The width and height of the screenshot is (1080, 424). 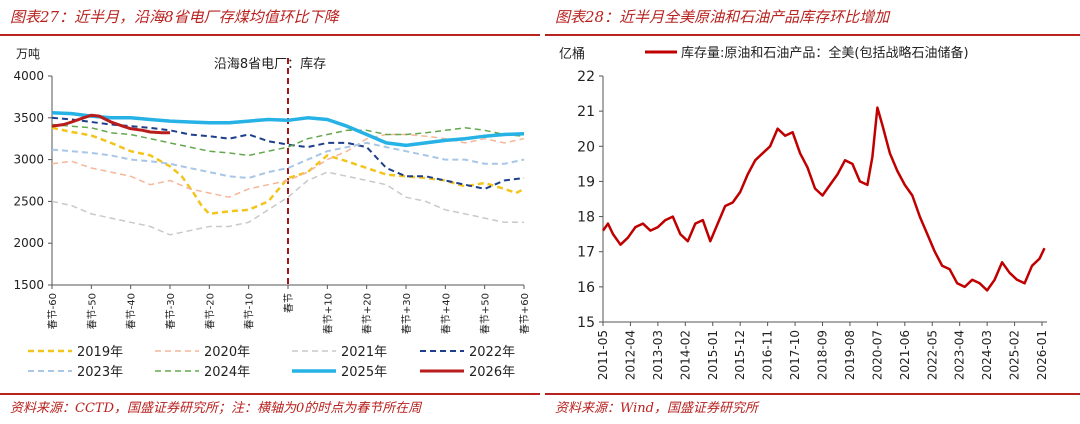 What do you see at coordinates (227, 352) in the screenshot?
I see `legend-label: 2020年` at bounding box center [227, 352].